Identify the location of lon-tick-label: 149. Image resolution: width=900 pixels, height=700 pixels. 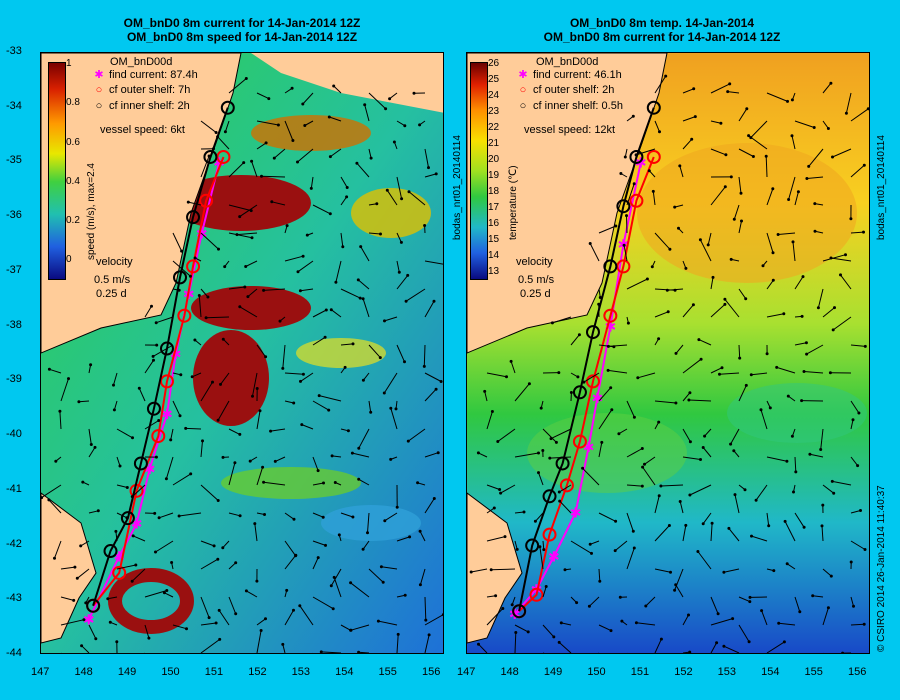
(553, 672).